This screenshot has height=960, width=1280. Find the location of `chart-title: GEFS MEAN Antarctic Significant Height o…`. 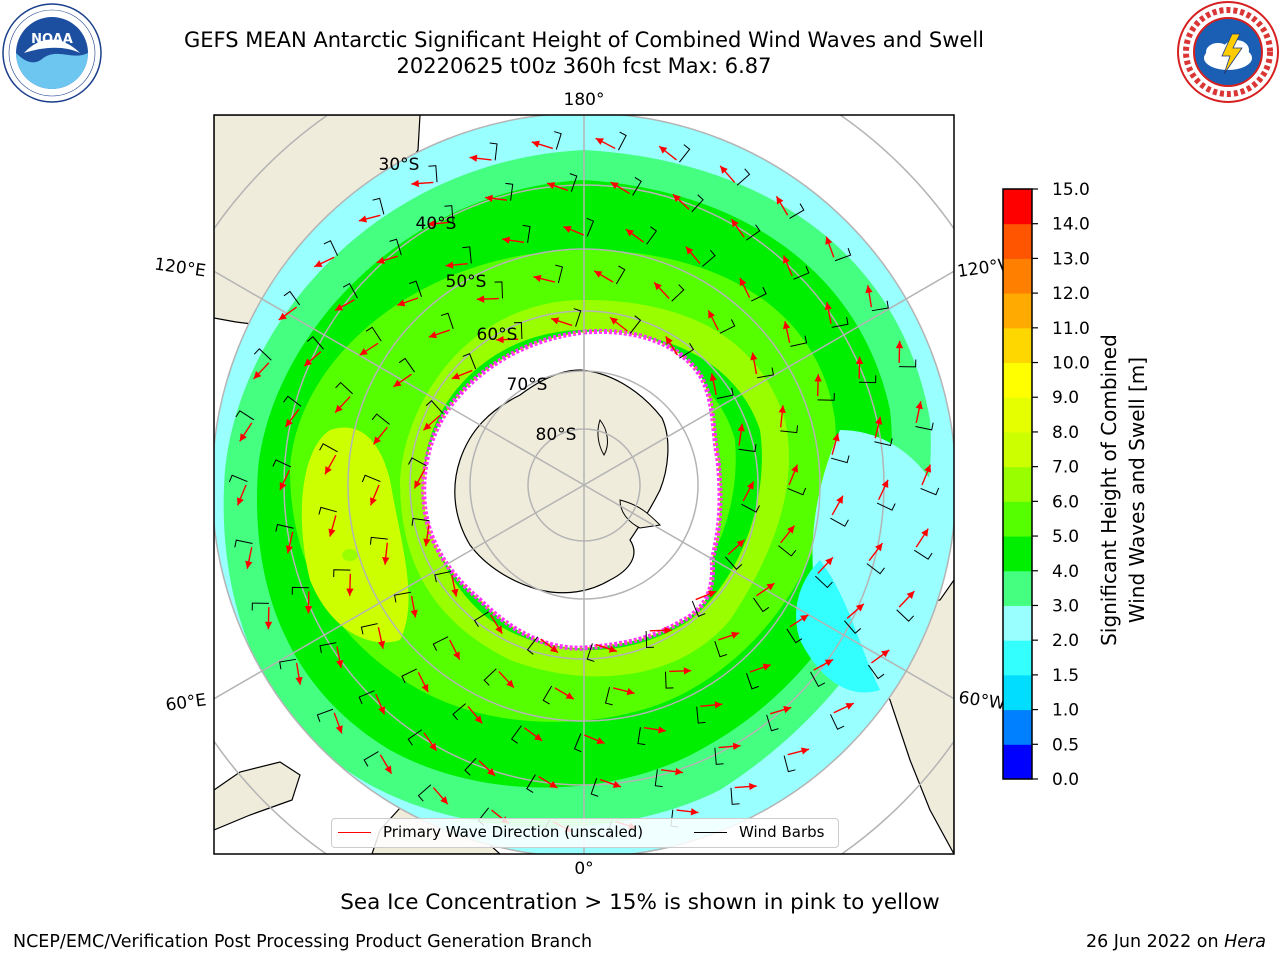

chart-title: GEFS MEAN Antarctic Significant Height o… is located at coordinates (584, 40).